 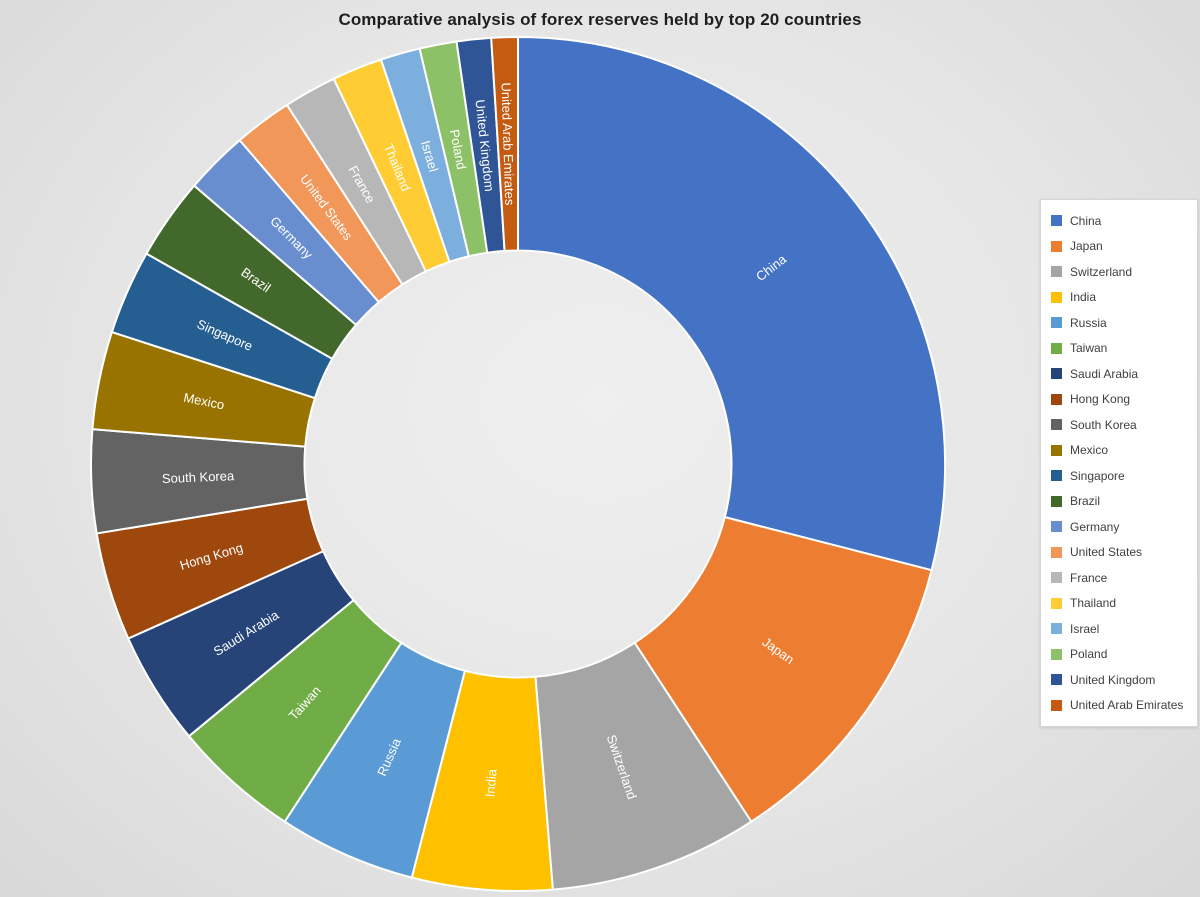 What do you see at coordinates (1088, 322) in the screenshot?
I see `legend-item-label: Russia` at bounding box center [1088, 322].